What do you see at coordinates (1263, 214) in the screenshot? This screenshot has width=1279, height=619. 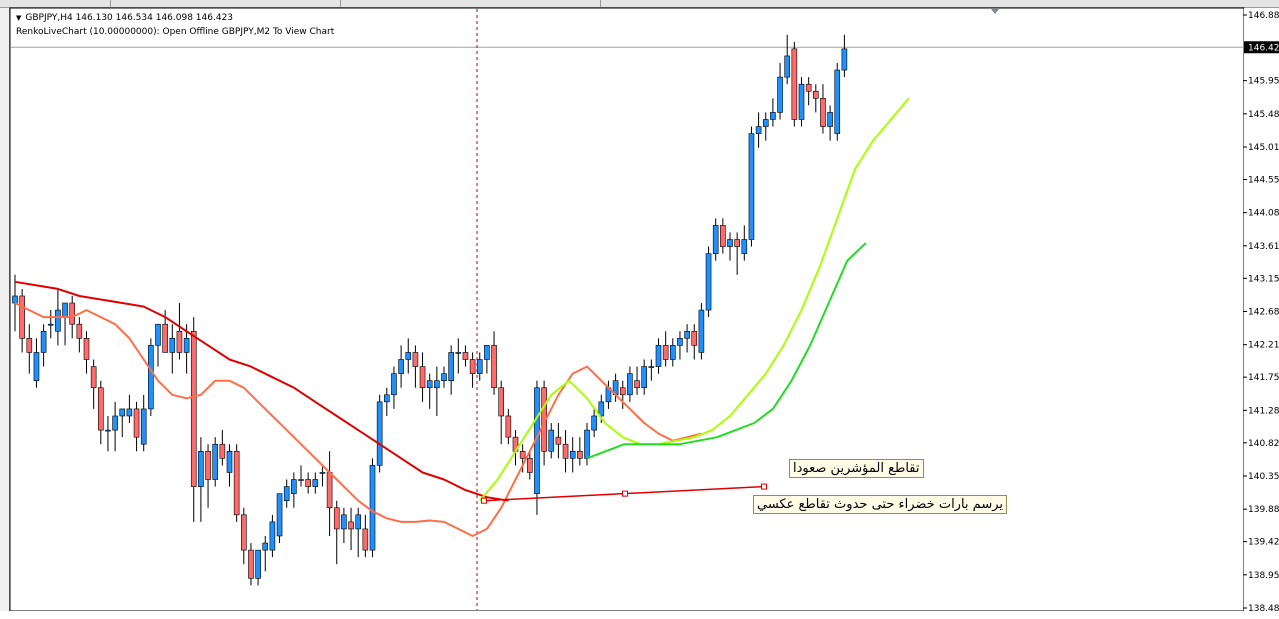 I see `y-tick-label: 144.080` at bounding box center [1263, 214].